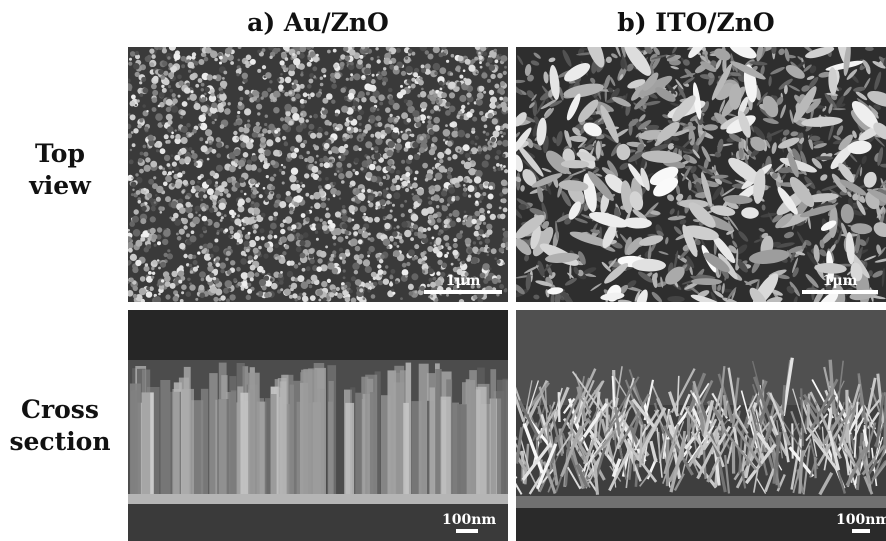  I want to click on scalebar-ito-top: 1μm, so click(840, 283).